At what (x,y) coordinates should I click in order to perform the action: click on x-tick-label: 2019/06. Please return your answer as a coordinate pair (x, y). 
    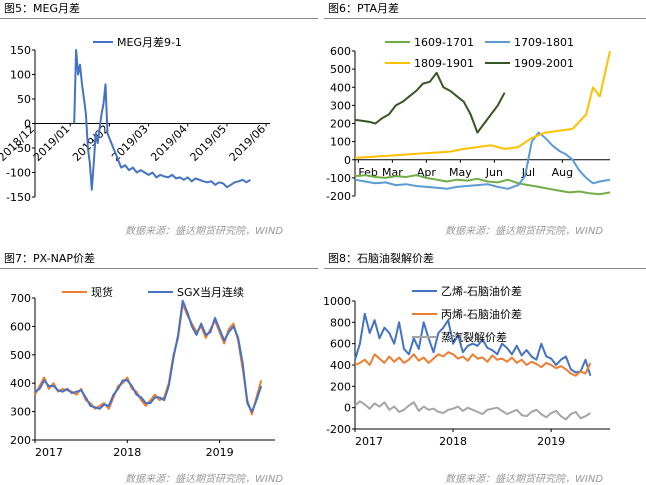
    Looking at the image, I should click on (248, 143).